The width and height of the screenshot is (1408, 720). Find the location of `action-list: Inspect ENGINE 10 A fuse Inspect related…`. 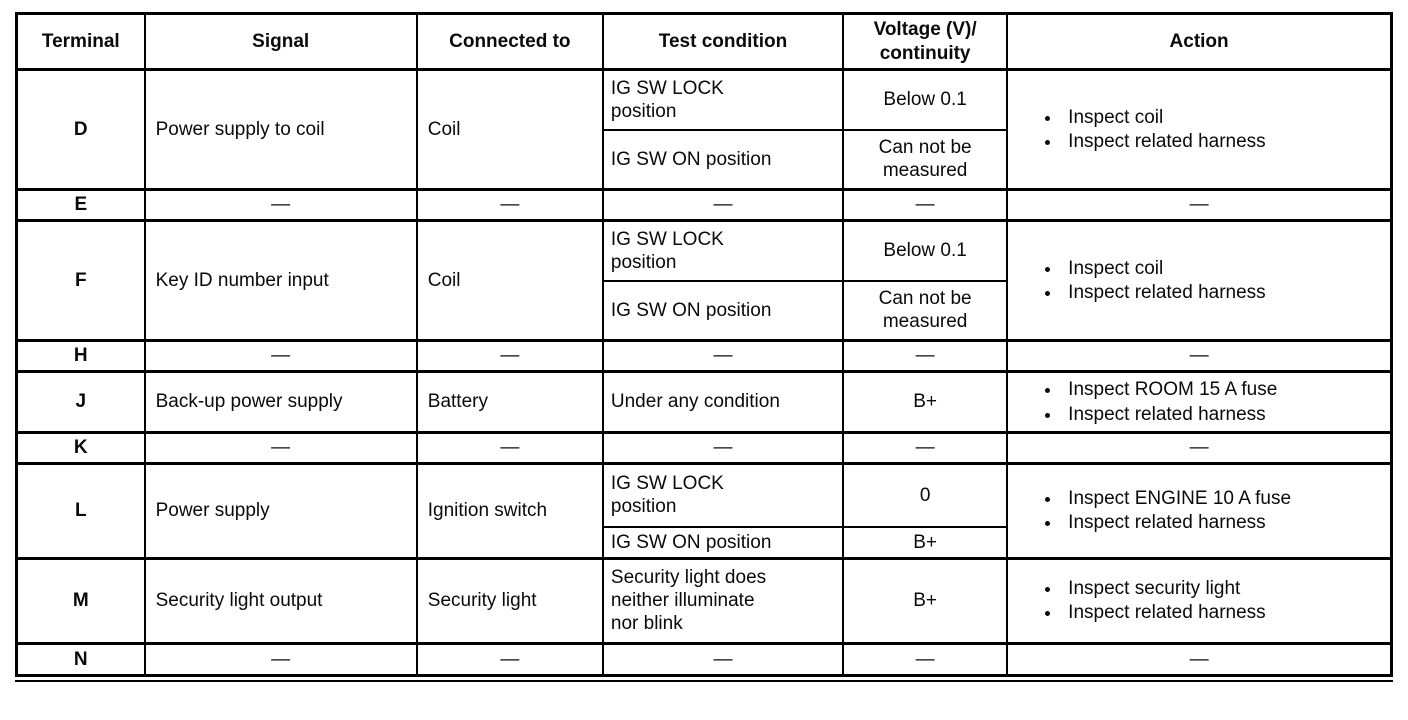

action-list: Inspect ENGINE 10 A fuse Inspect related… is located at coordinates (1199, 510).